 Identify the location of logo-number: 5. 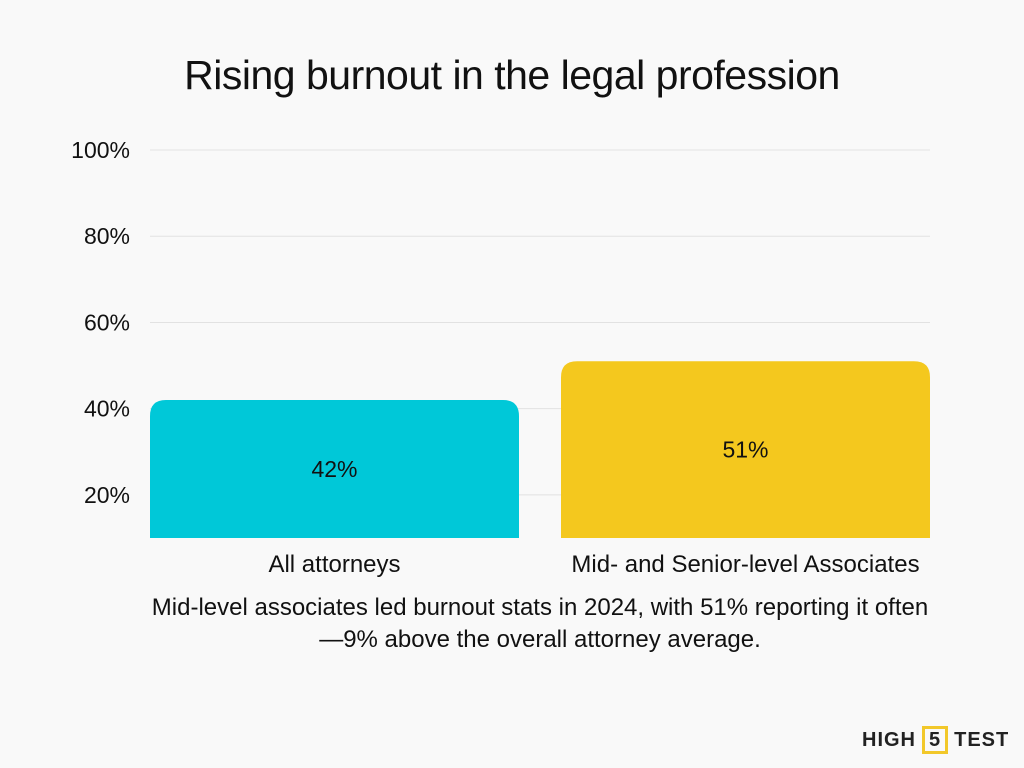
(935, 740).